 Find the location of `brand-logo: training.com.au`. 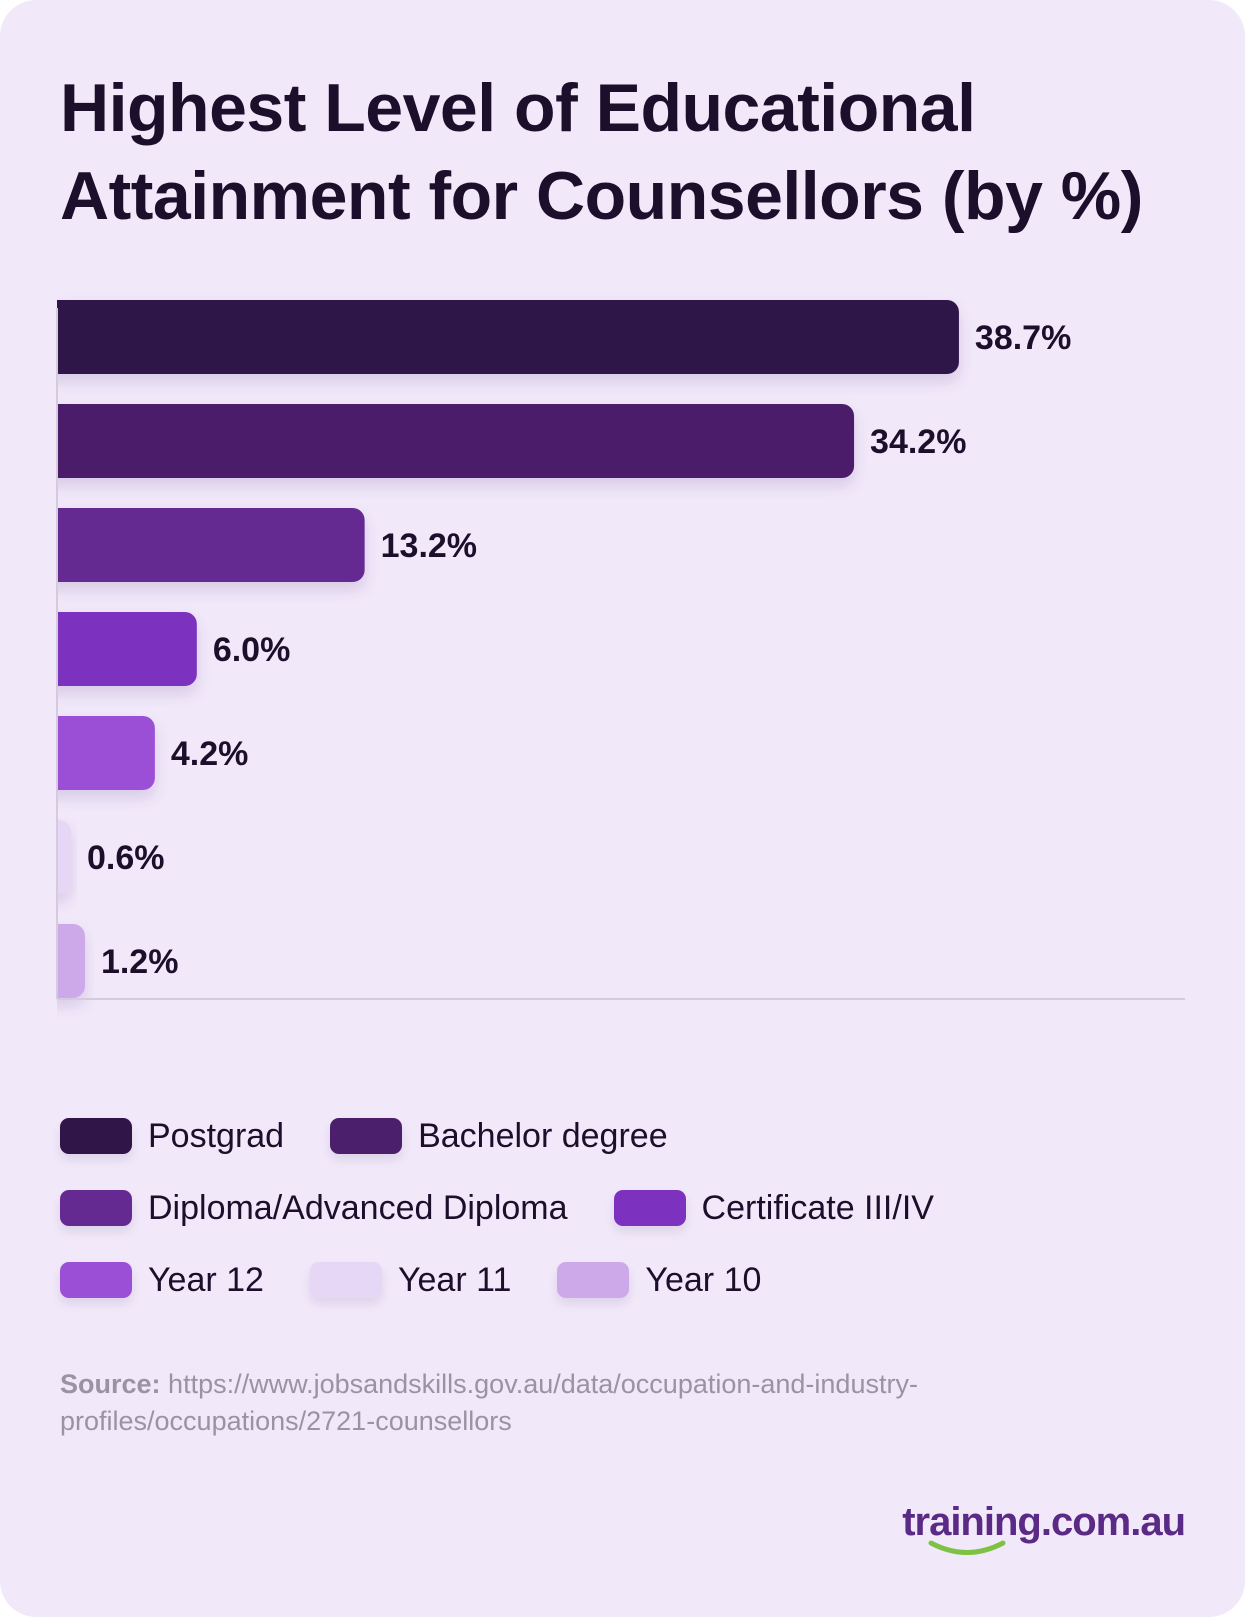

brand-logo: training.com.au is located at coordinates (1044, 1527).